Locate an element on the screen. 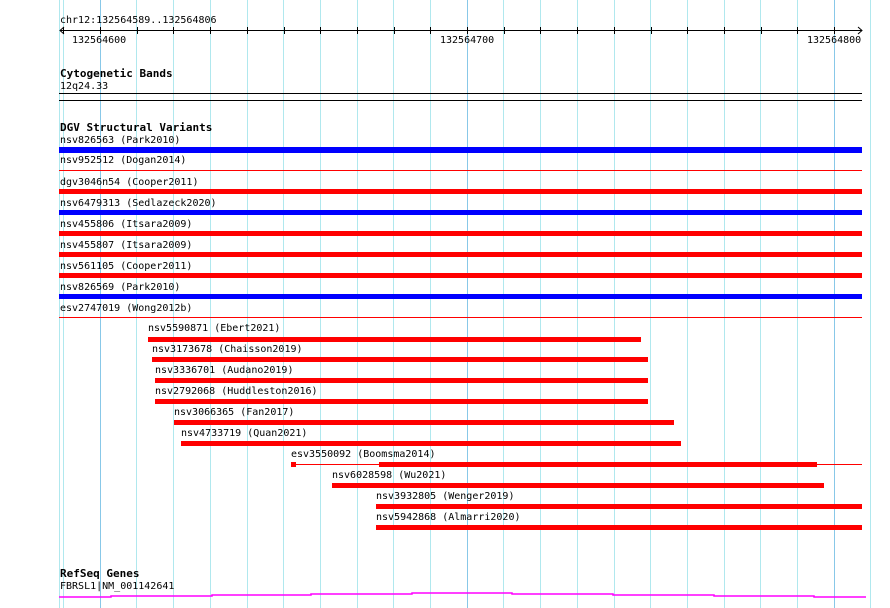  cytoband-bar is located at coordinates (460, 93).